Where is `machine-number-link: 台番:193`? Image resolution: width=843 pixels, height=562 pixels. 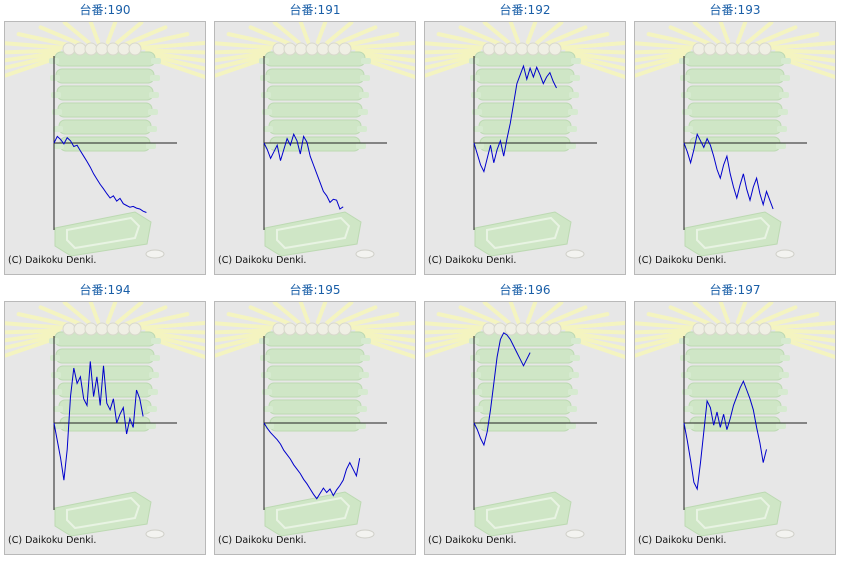 machine-number-link: 台番:193 is located at coordinates (735, 10).